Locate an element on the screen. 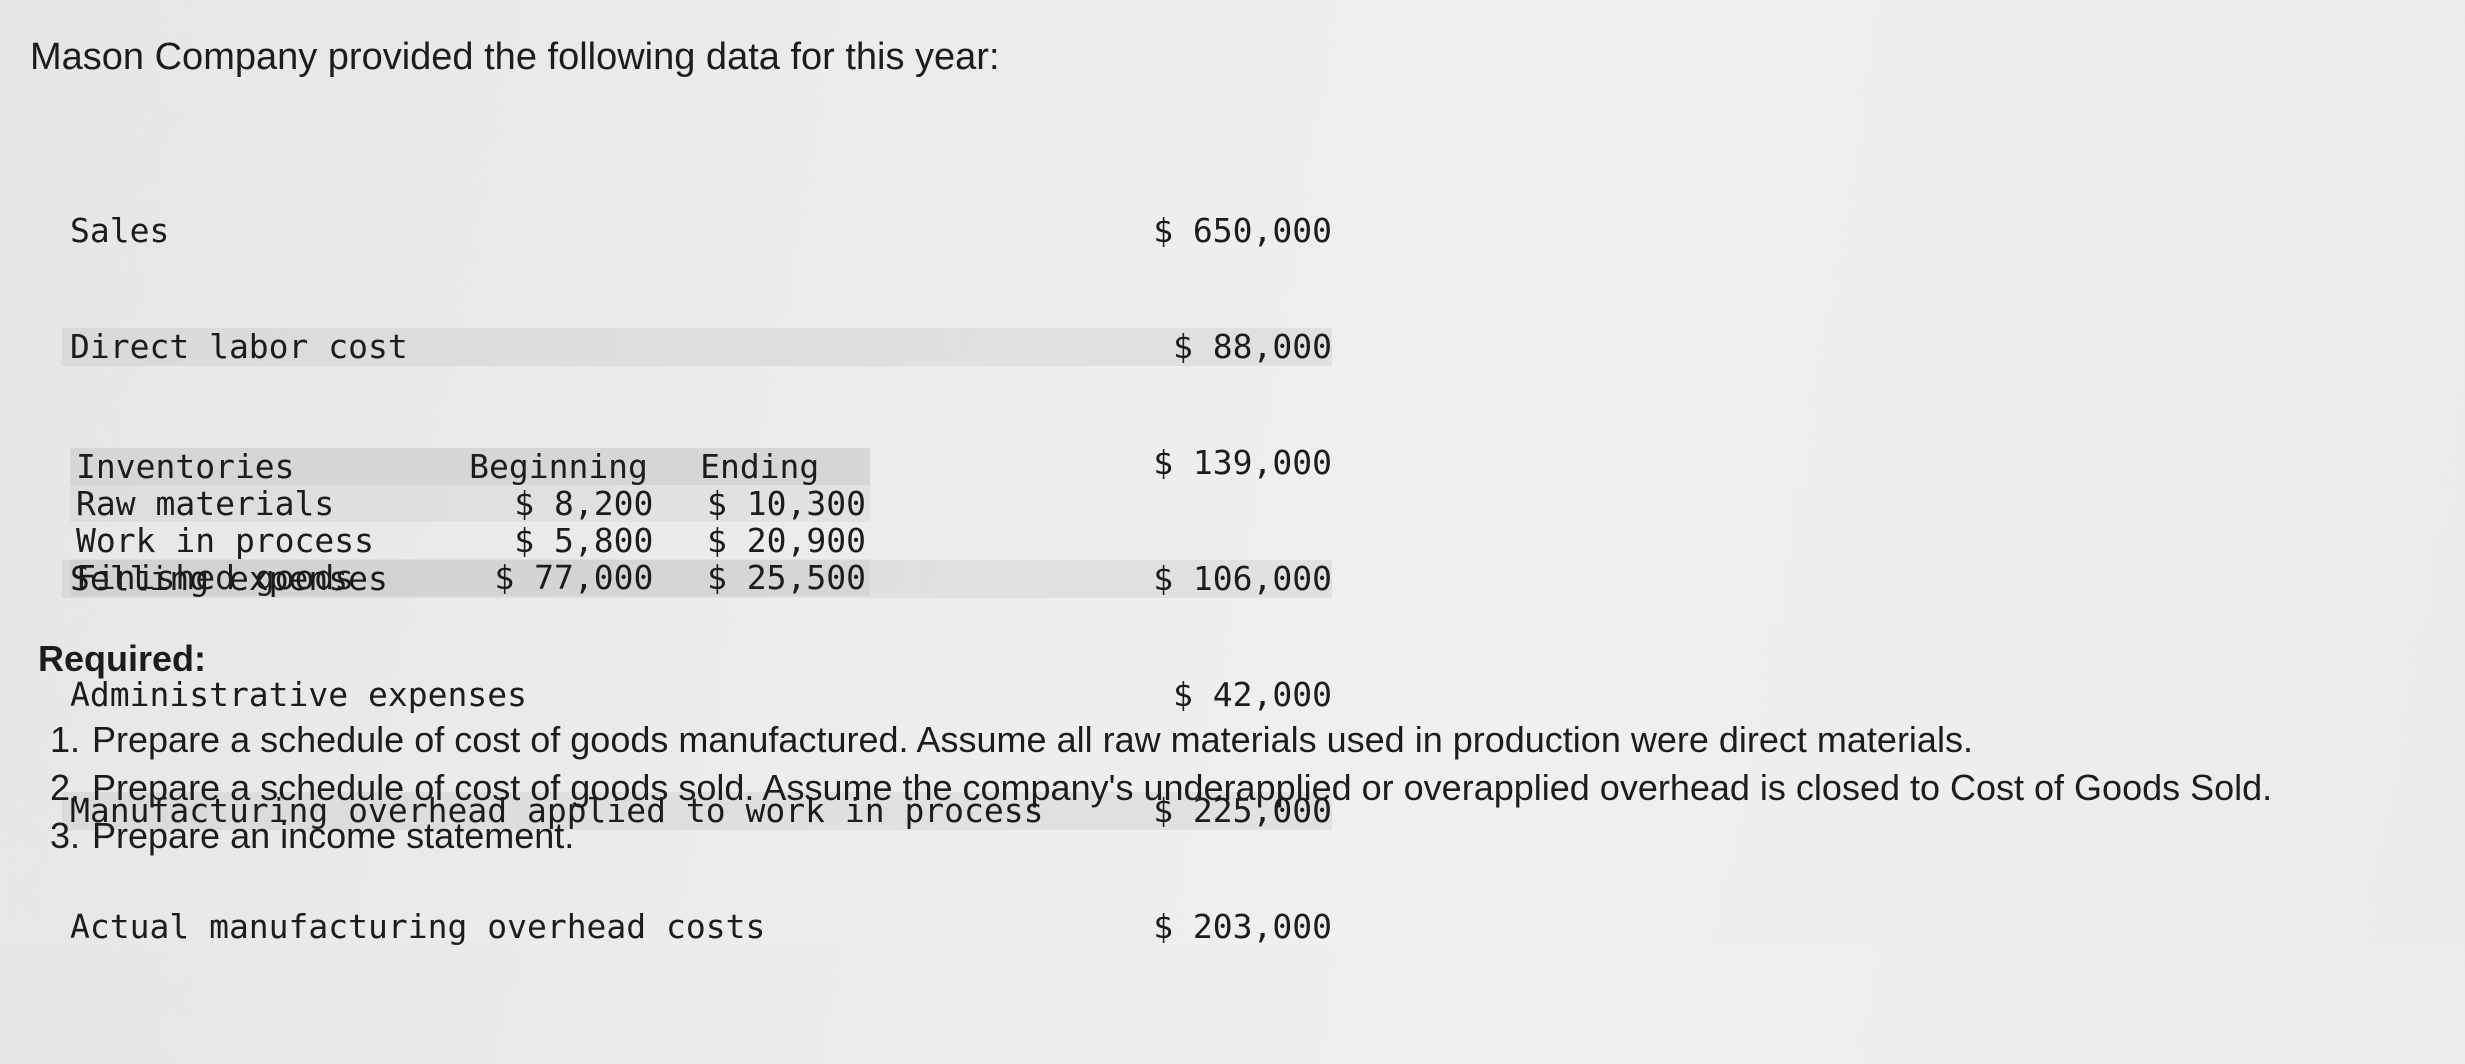 This screenshot has height=1064, width=2465. data-label: Raw material purchases is located at coordinates (289, 462).